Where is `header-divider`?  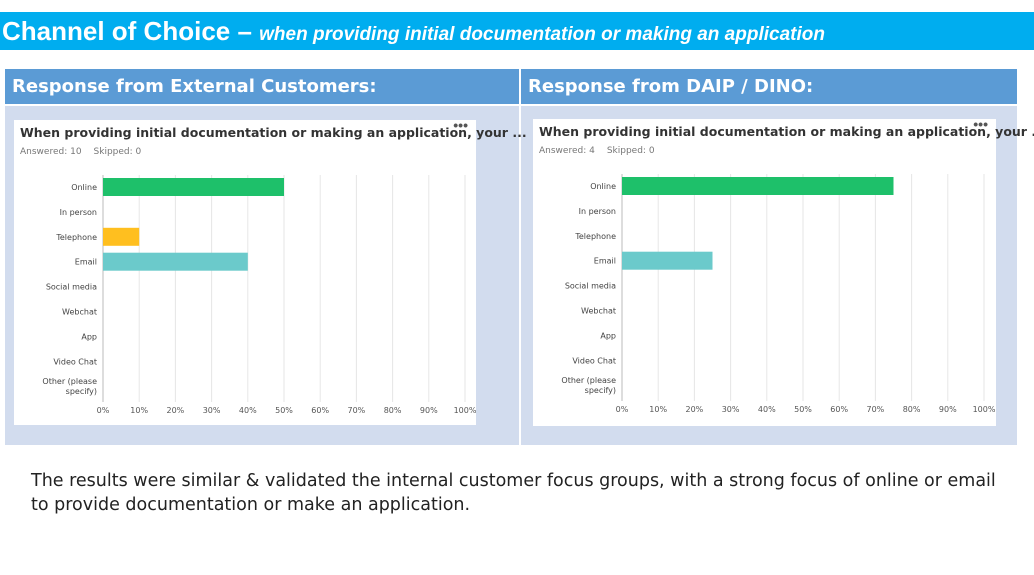 header-divider is located at coordinates (511, 105).